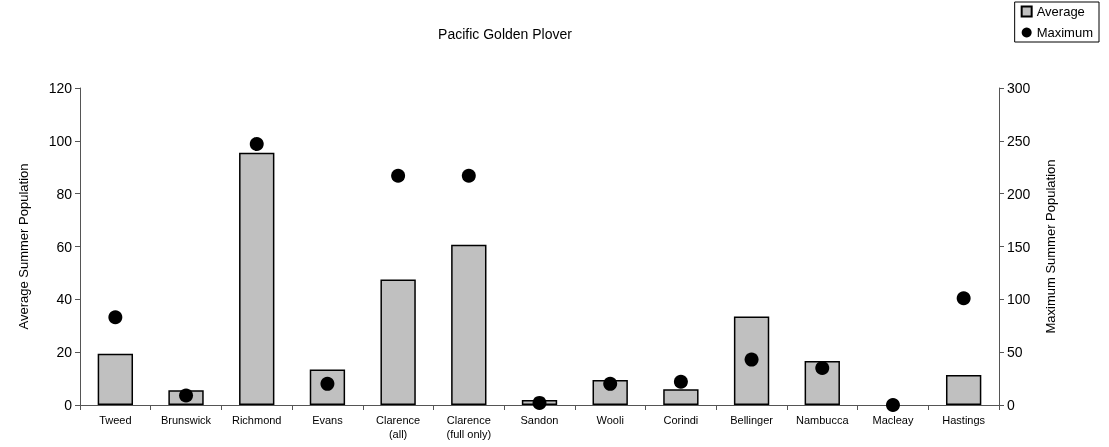 This screenshot has width=1109, height=447. Describe the element at coordinates (1050, 246) in the screenshot. I see `y2-axis-title: Maximum Summer Population` at that location.